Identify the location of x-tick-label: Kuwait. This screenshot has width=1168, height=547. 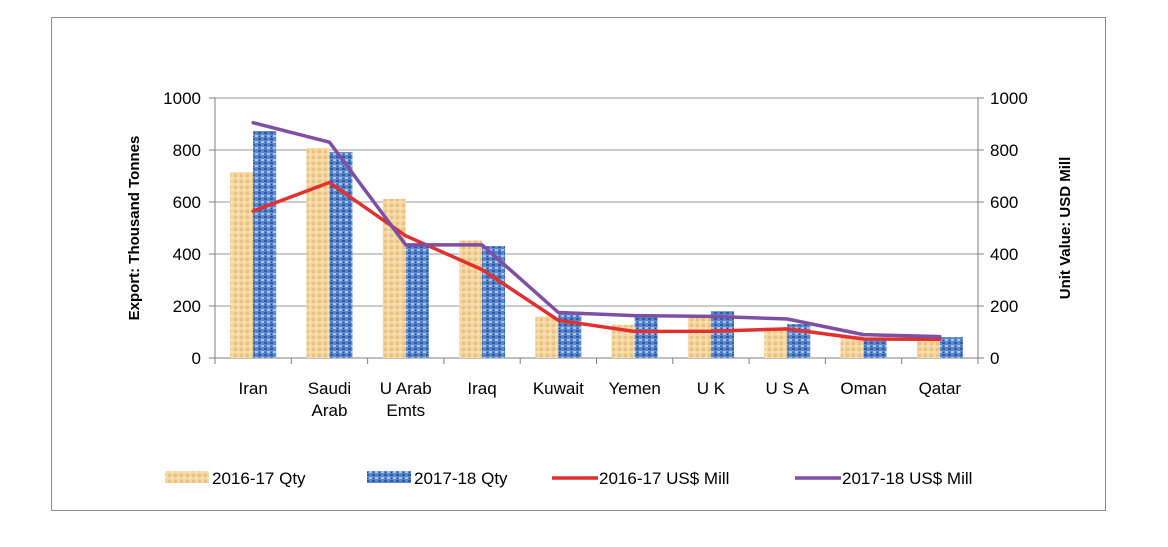
(558, 388).